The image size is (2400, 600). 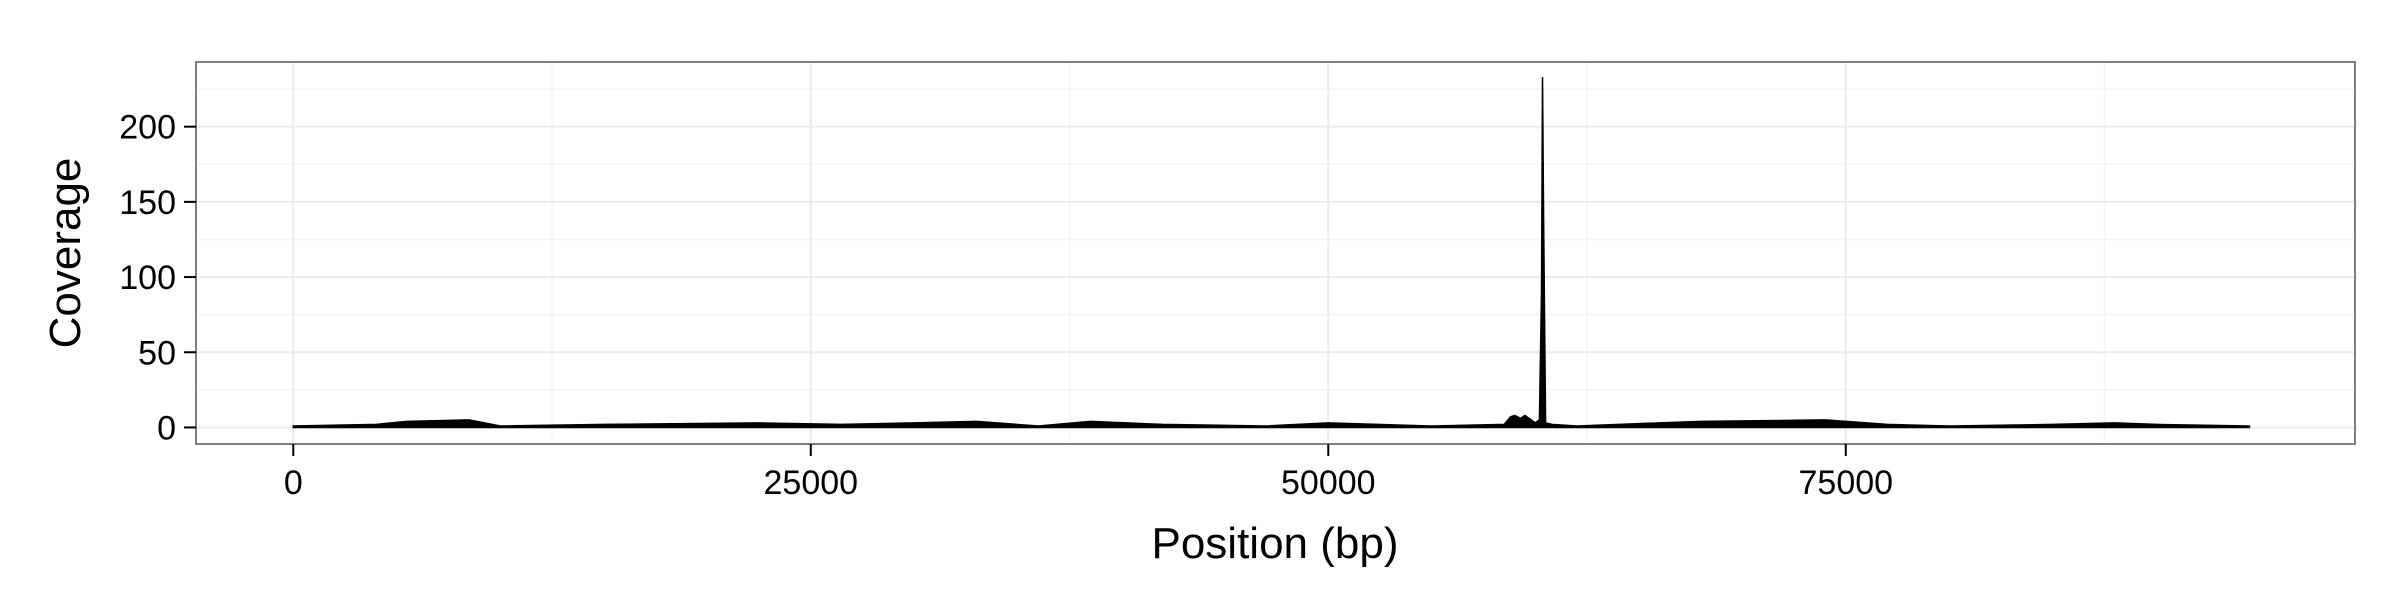 What do you see at coordinates (147, 203) in the screenshot?
I see `y-tick-label: 150` at bounding box center [147, 203].